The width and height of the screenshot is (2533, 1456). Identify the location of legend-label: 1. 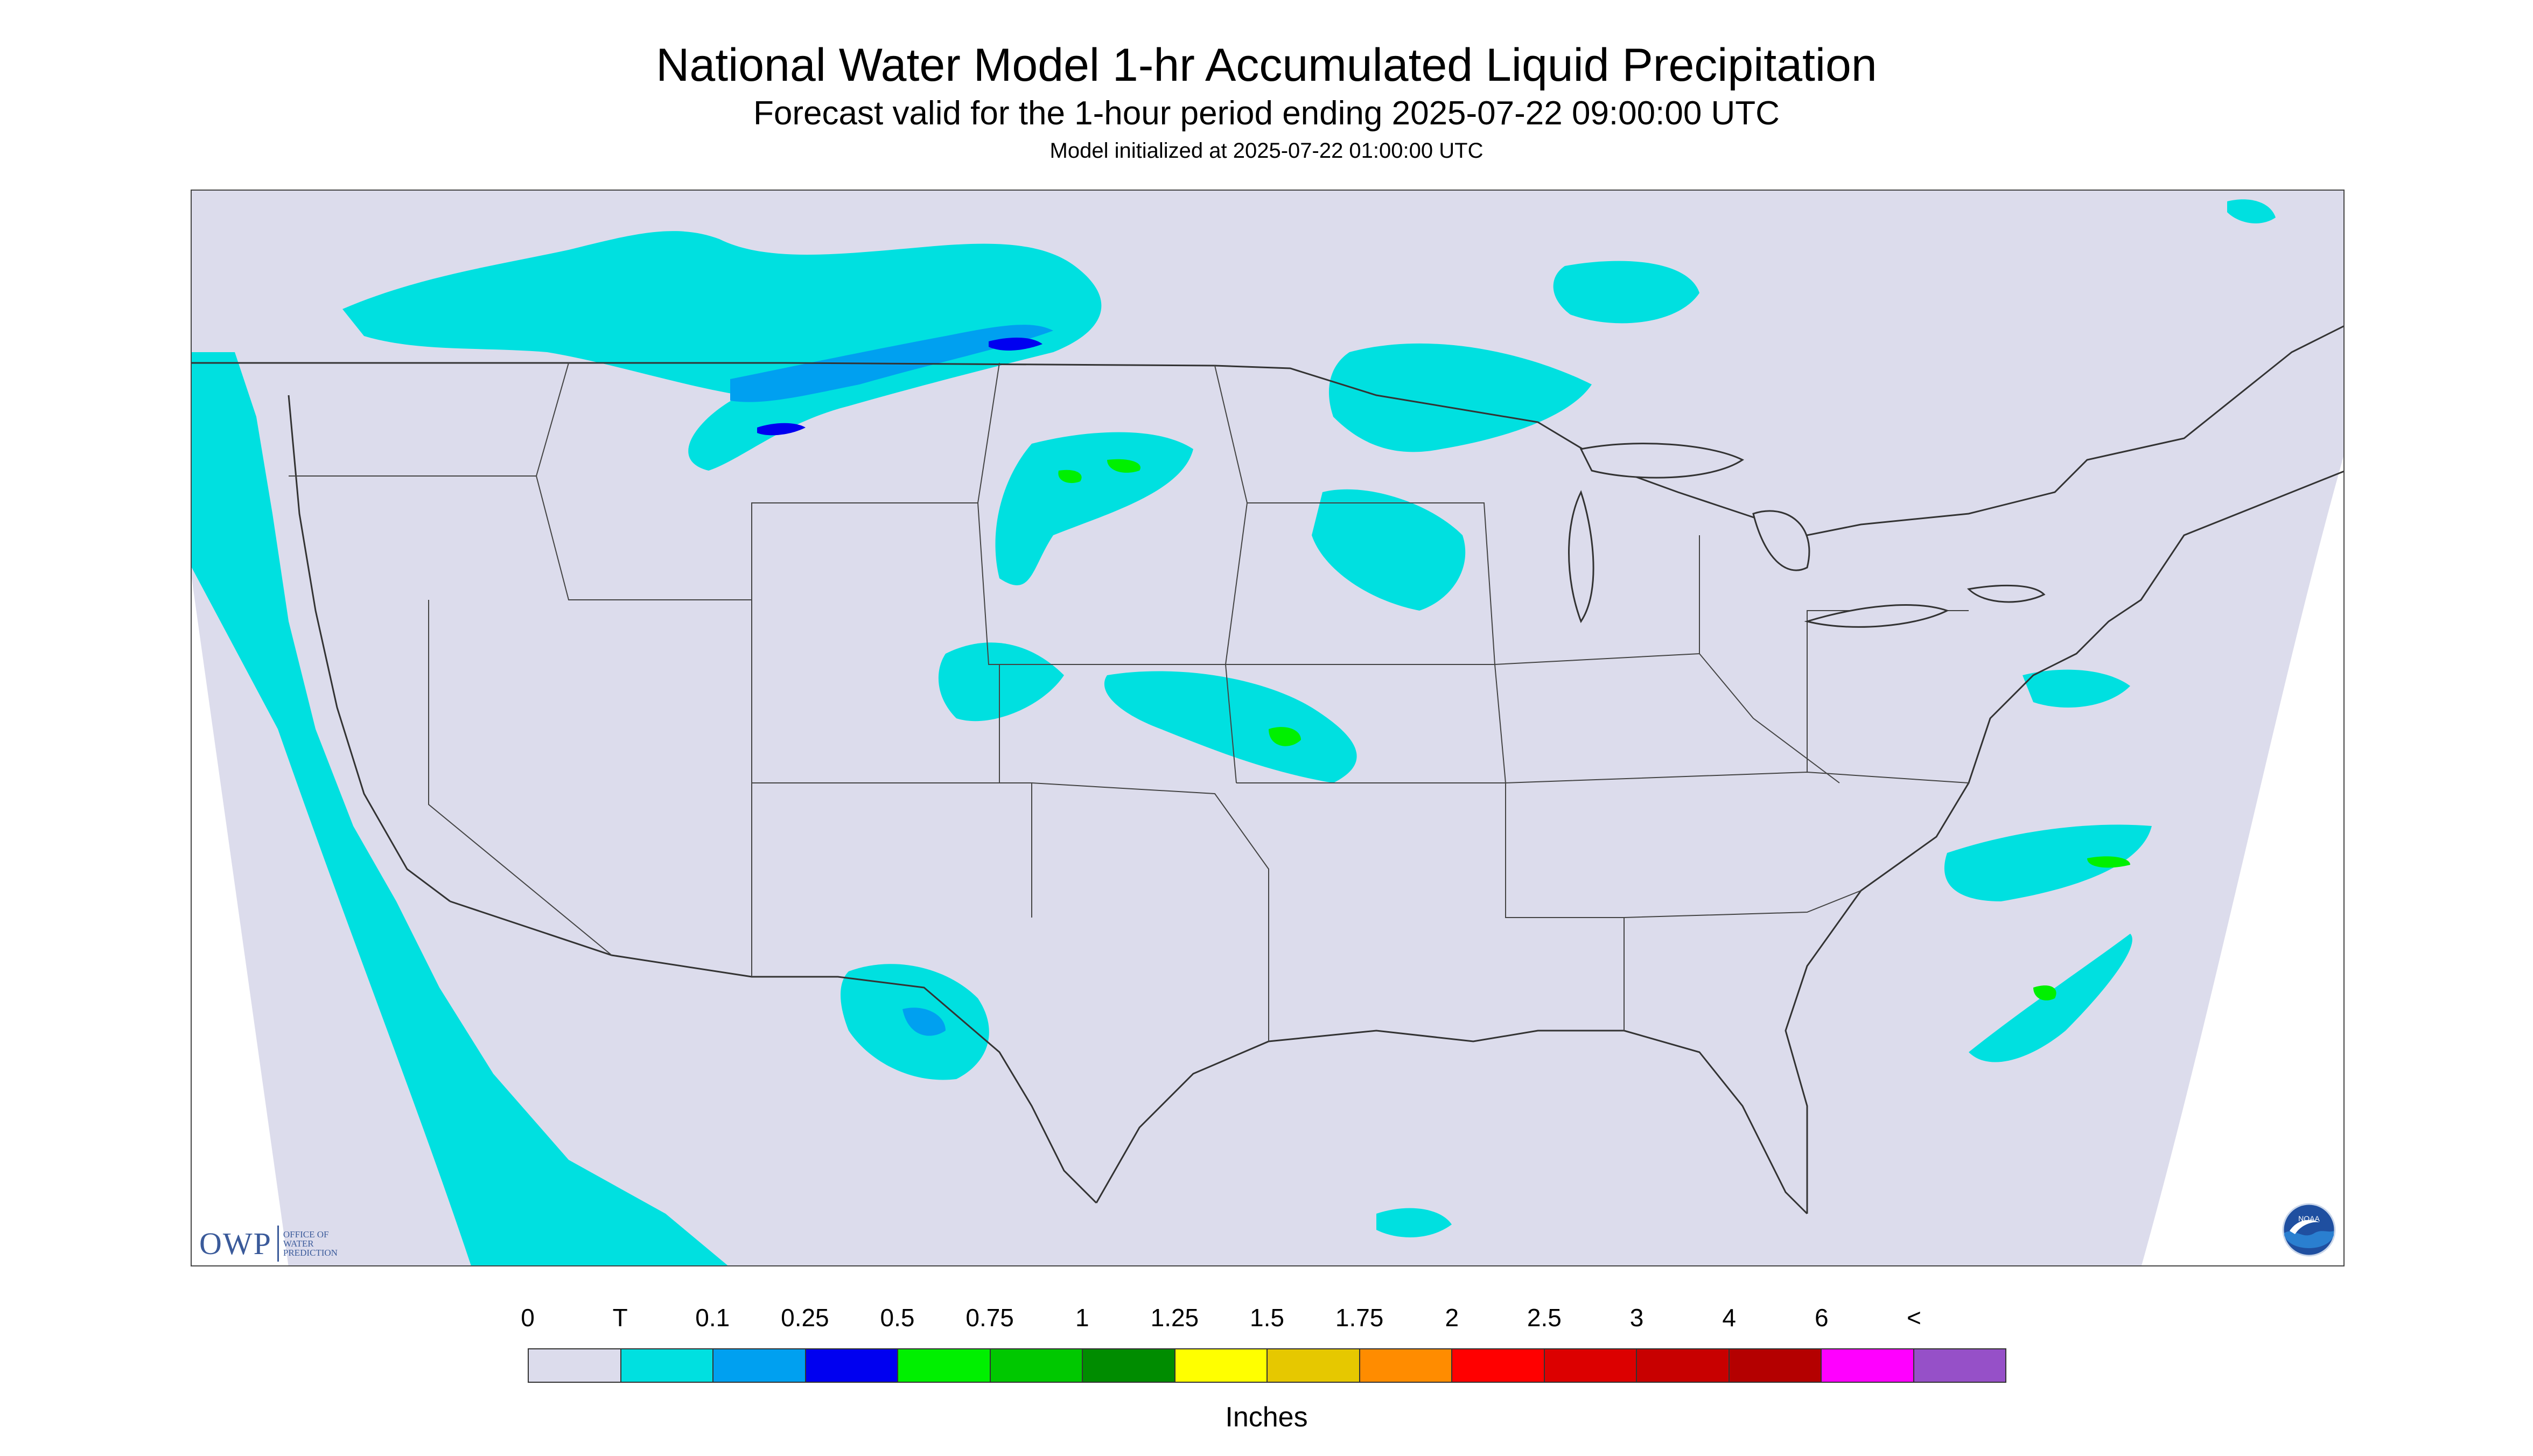
(1082, 1318).